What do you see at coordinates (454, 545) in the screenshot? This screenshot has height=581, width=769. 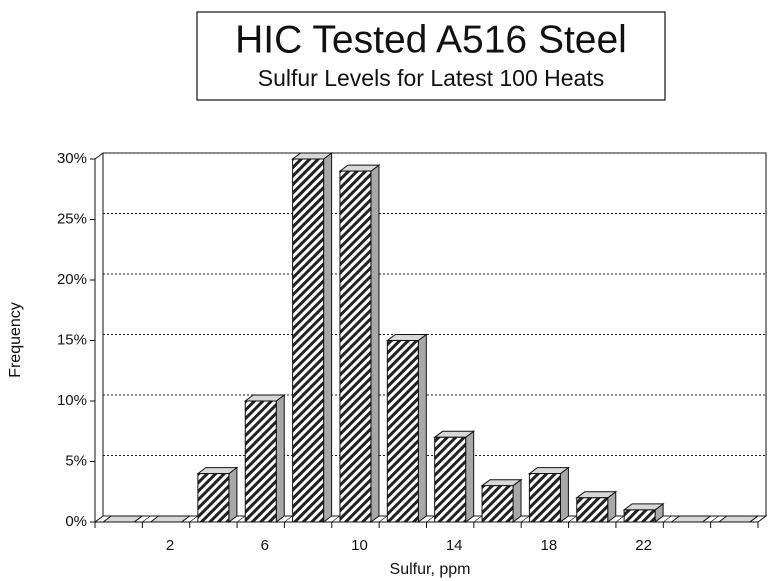 I see `x-tick-label: 14` at bounding box center [454, 545].